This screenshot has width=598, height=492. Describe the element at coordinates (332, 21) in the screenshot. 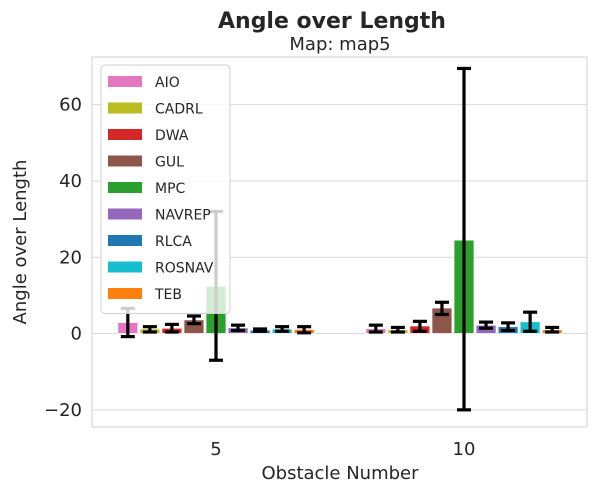

I see `chart-title: Angle over Length` at that location.